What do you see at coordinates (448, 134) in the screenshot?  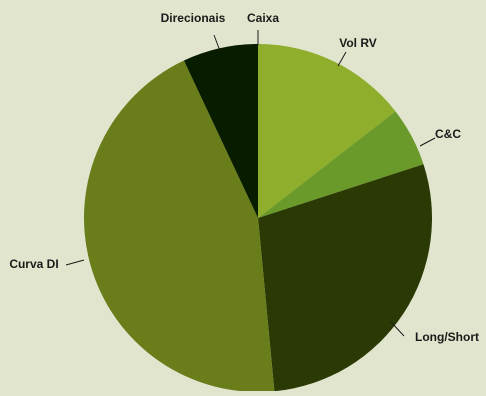 I see `slice-label-c-c: C&C` at bounding box center [448, 134].